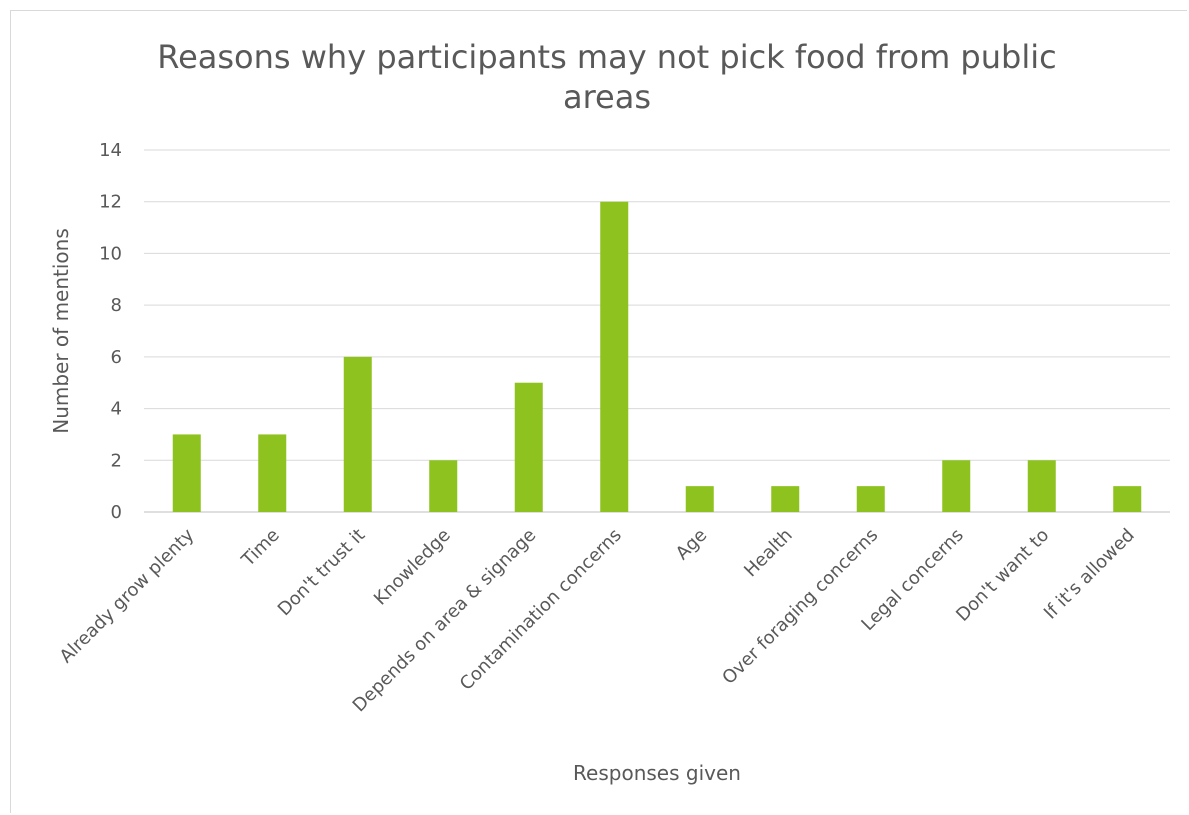 The height and width of the screenshot is (815, 1189). I want to click on x-tick-label: Time, so click(260, 548).